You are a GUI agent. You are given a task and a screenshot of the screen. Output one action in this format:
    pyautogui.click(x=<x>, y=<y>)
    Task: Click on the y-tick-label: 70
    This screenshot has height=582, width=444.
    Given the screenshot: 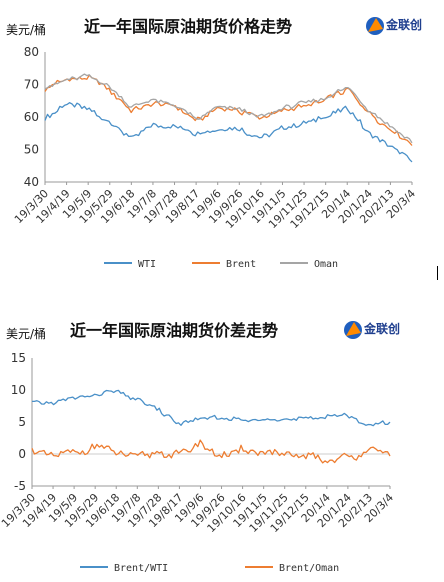 What is the action you would take?
    pyautogui.click(x=31, y=85)
    